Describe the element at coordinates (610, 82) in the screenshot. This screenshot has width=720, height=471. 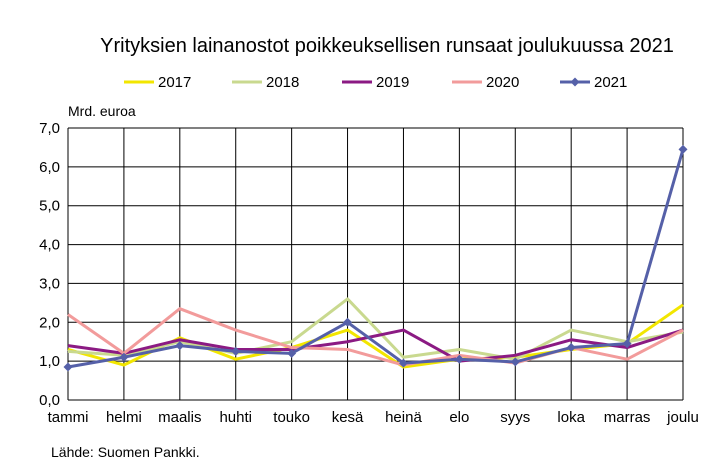
I see `legend-label-2021: 2021` at that location.